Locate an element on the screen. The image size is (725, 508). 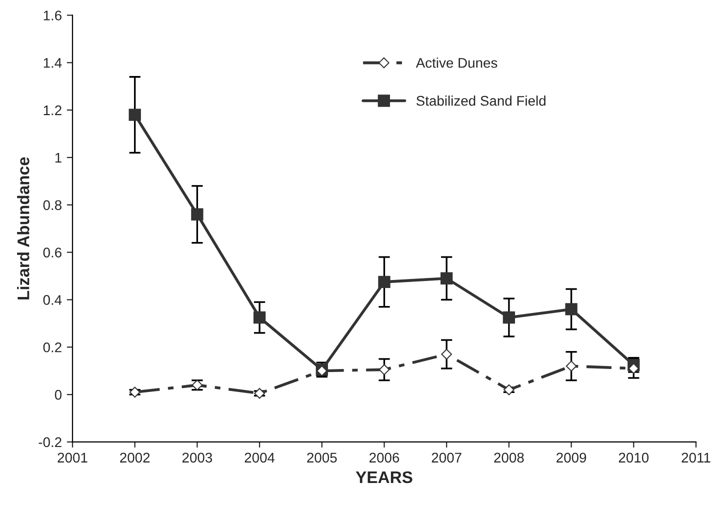
x-tick-label: 2009 is located at coordinates (571, 457).